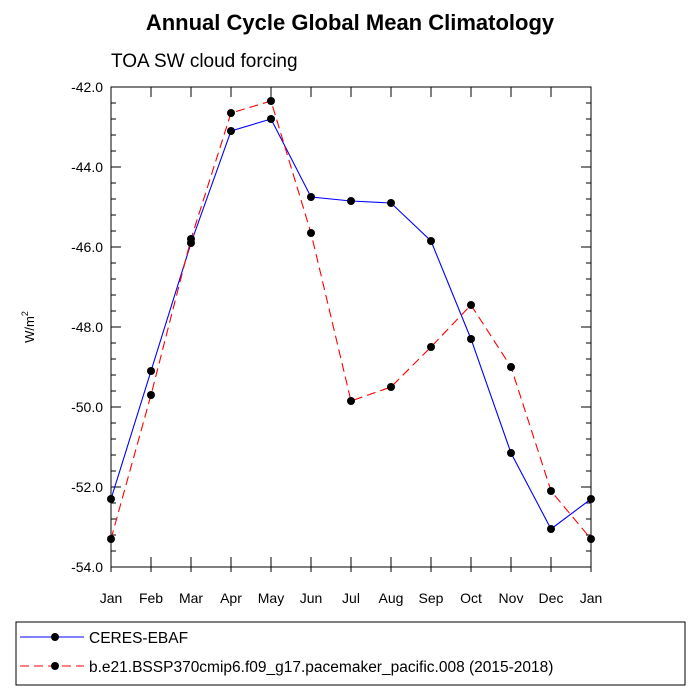  What do you see at coordinates (25, 313) in the screenshot?
I see `y-axis-label-superscript: 2` at bounding box center [25, 313].